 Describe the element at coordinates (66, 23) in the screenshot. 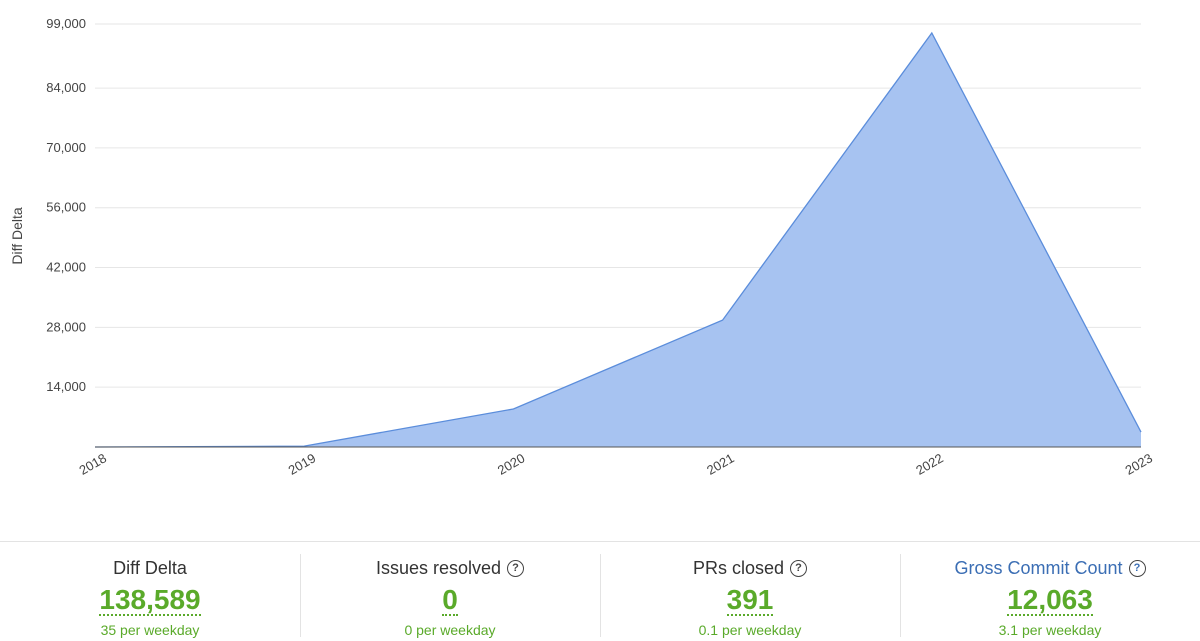

I see `y-tick-label: 99,000` at that location.